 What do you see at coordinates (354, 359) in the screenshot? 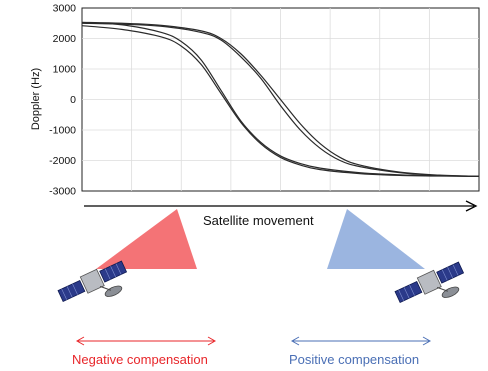
I see `positive-compensation-label: Positive compensation` at bounding box center [354, 359].